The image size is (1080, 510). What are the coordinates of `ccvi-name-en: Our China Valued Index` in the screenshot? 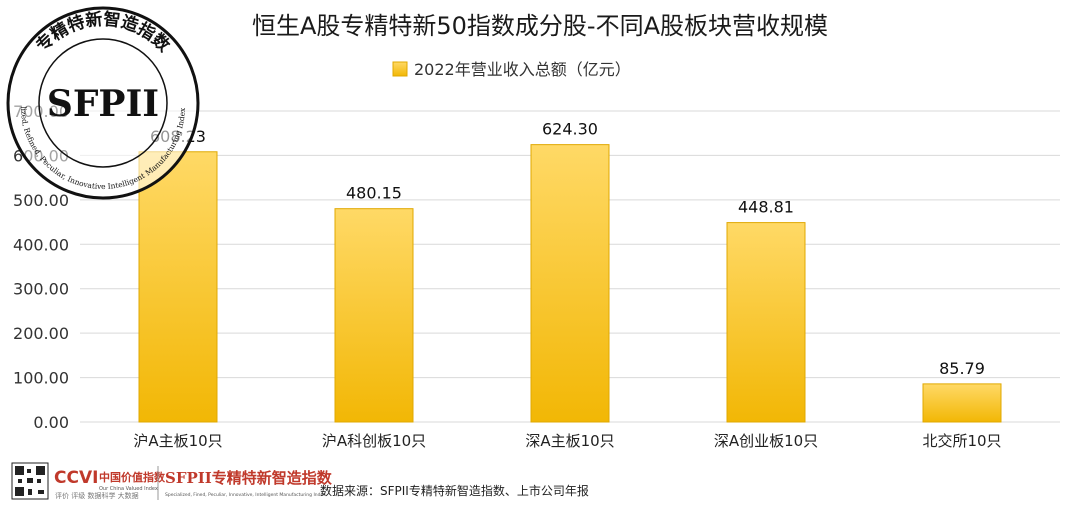 It's located at (128, 489).